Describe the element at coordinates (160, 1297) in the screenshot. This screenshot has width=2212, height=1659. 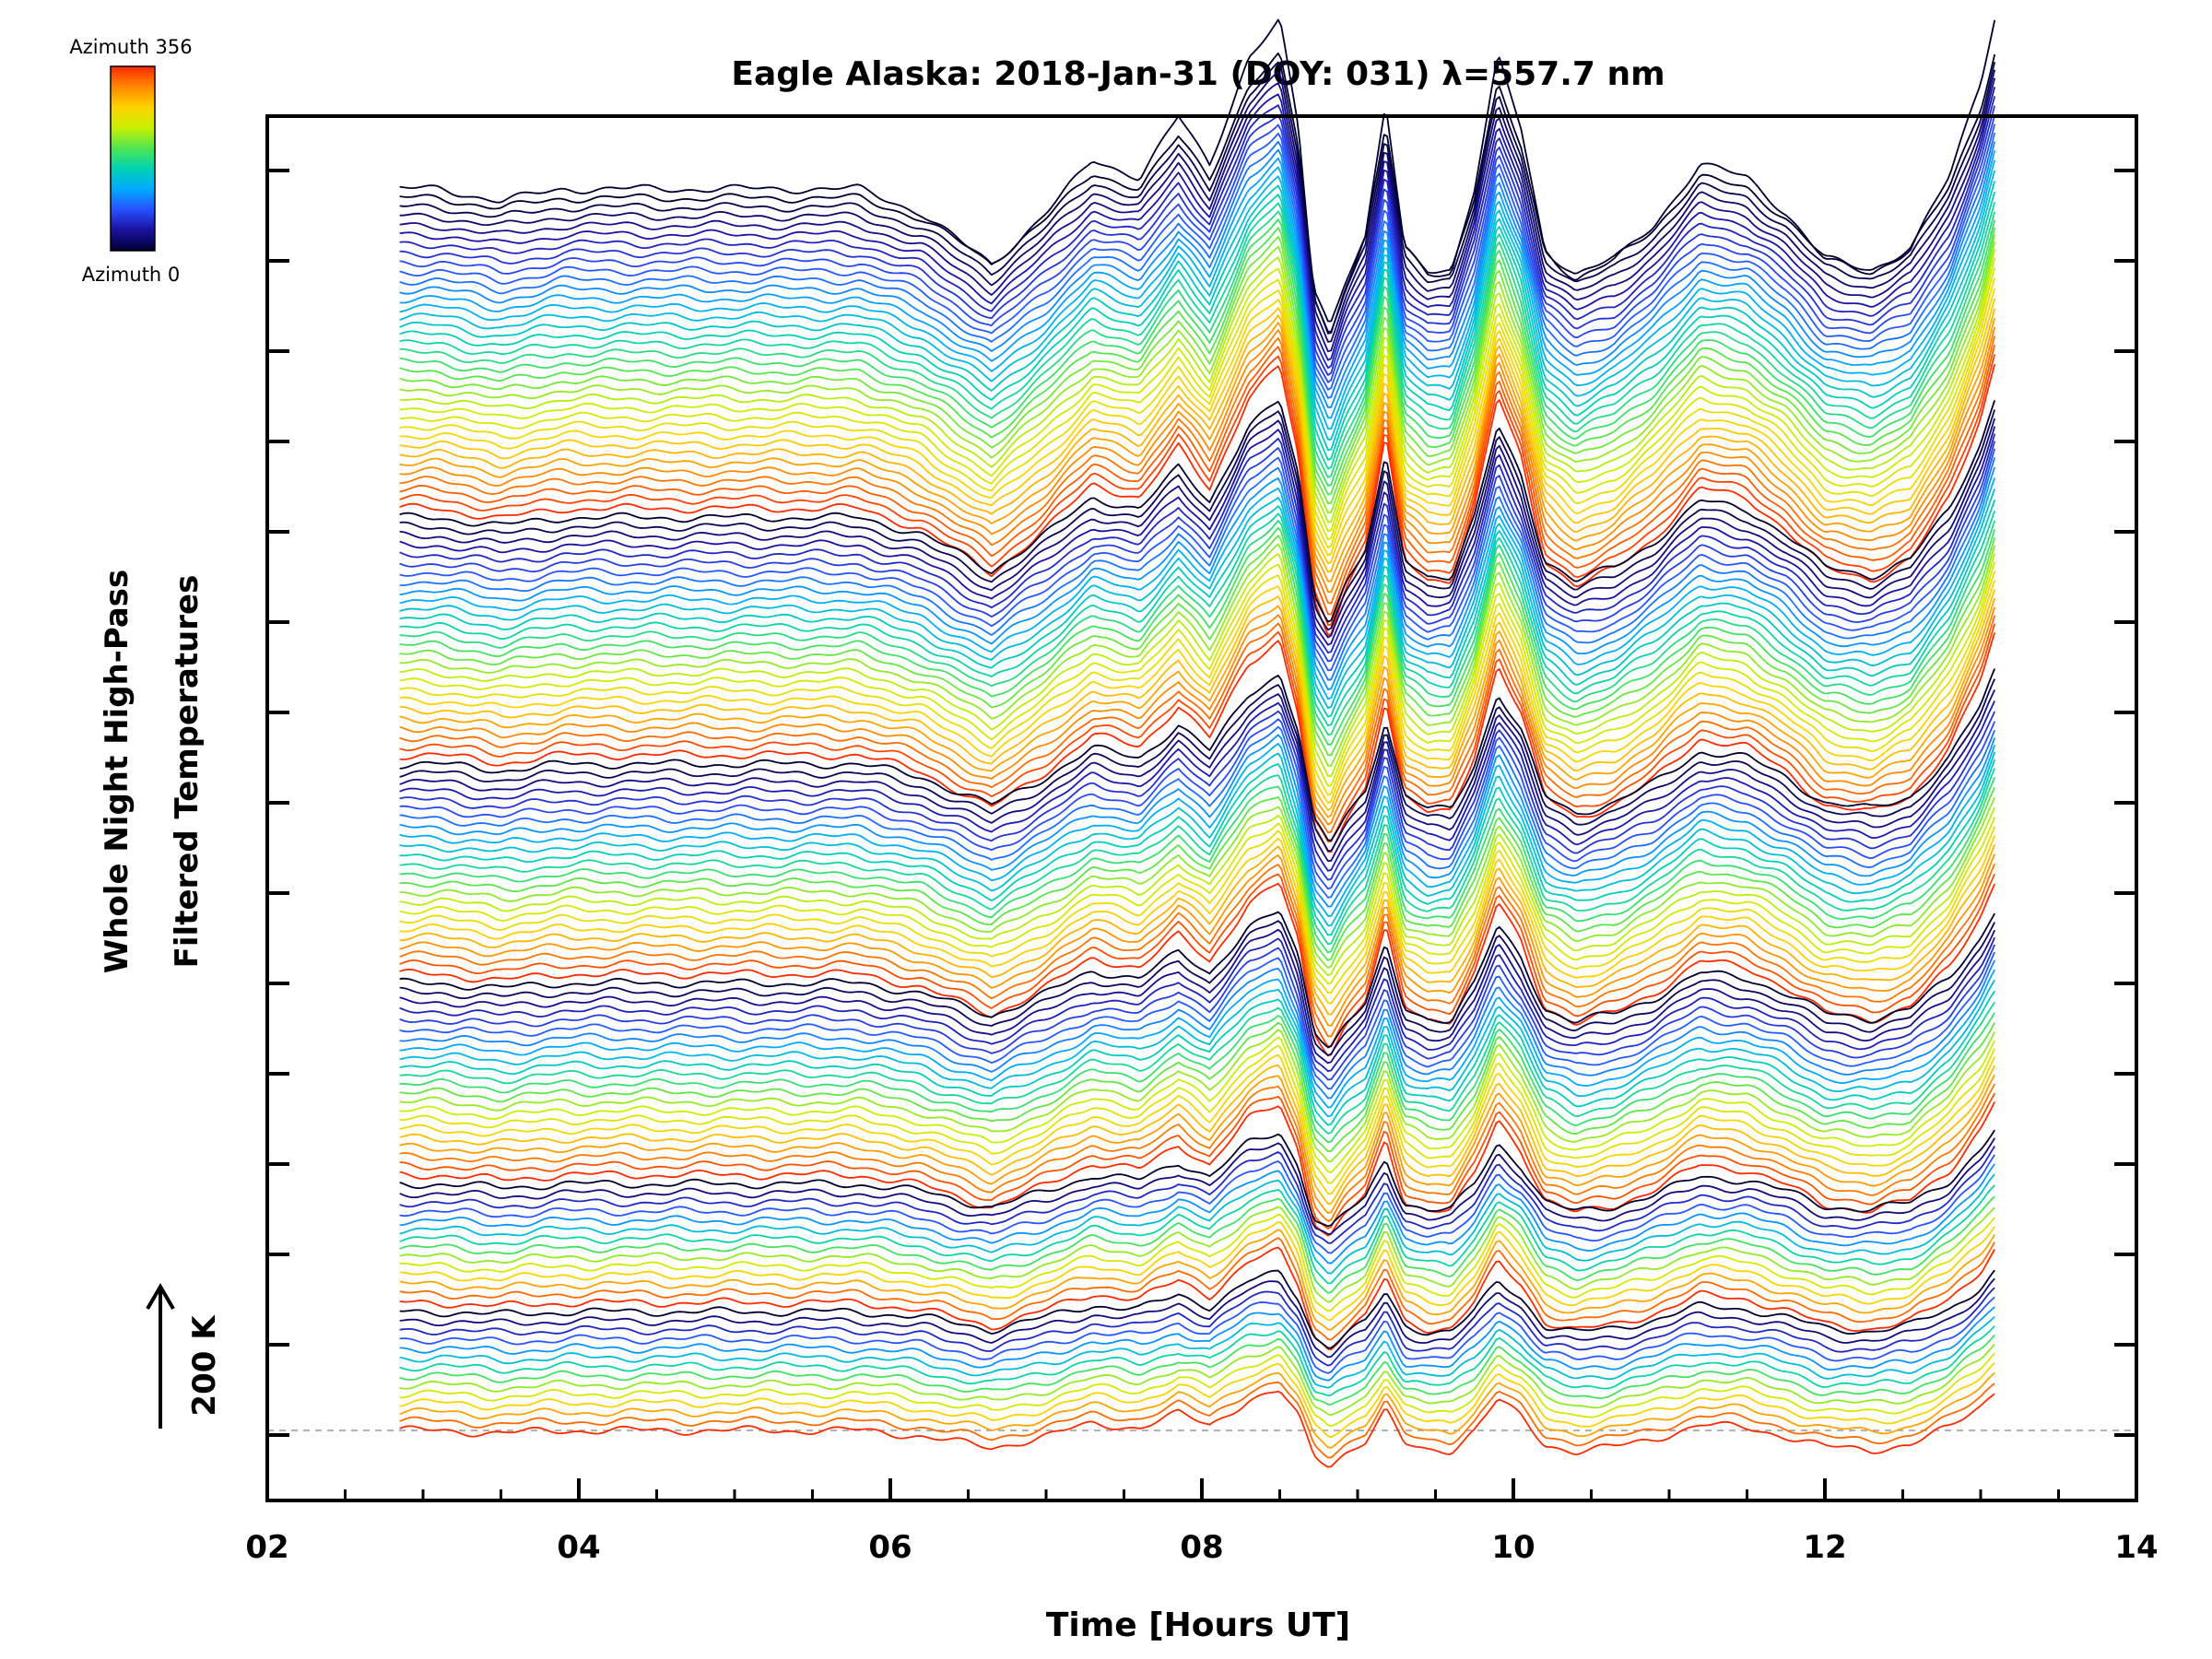
I see `scale-bar-arrow-head` at that location.